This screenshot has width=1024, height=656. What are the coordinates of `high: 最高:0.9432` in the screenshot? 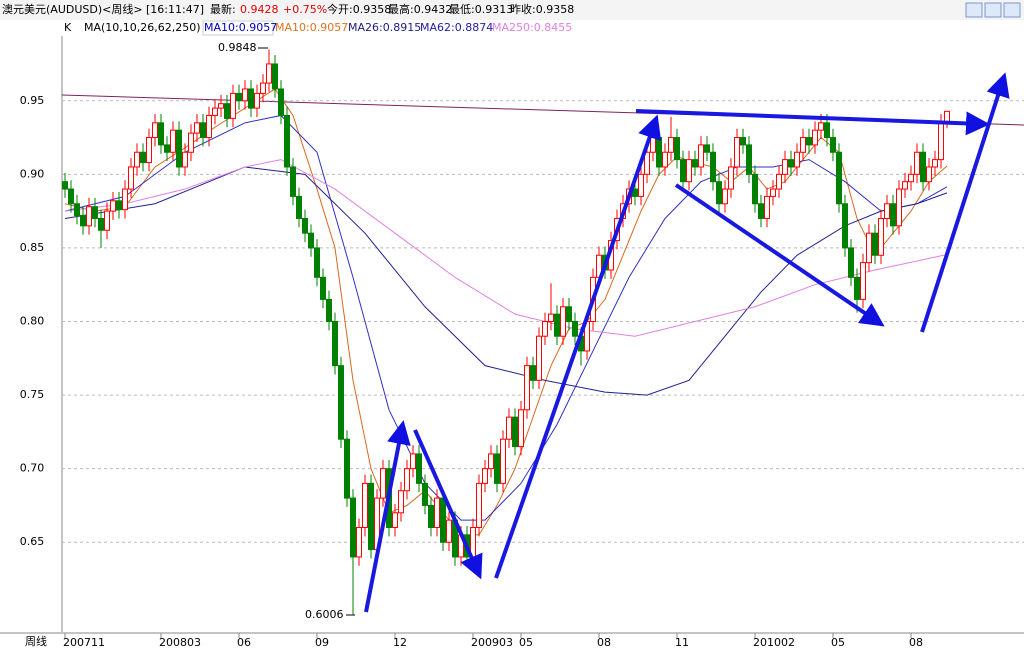 It's located at (420, 9).